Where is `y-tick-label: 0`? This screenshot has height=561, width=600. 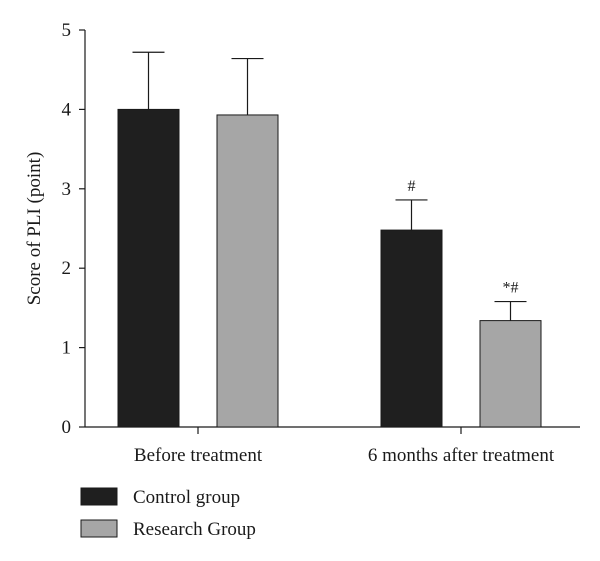
y-tick-label: 0 is located at coordinates (67, 427).